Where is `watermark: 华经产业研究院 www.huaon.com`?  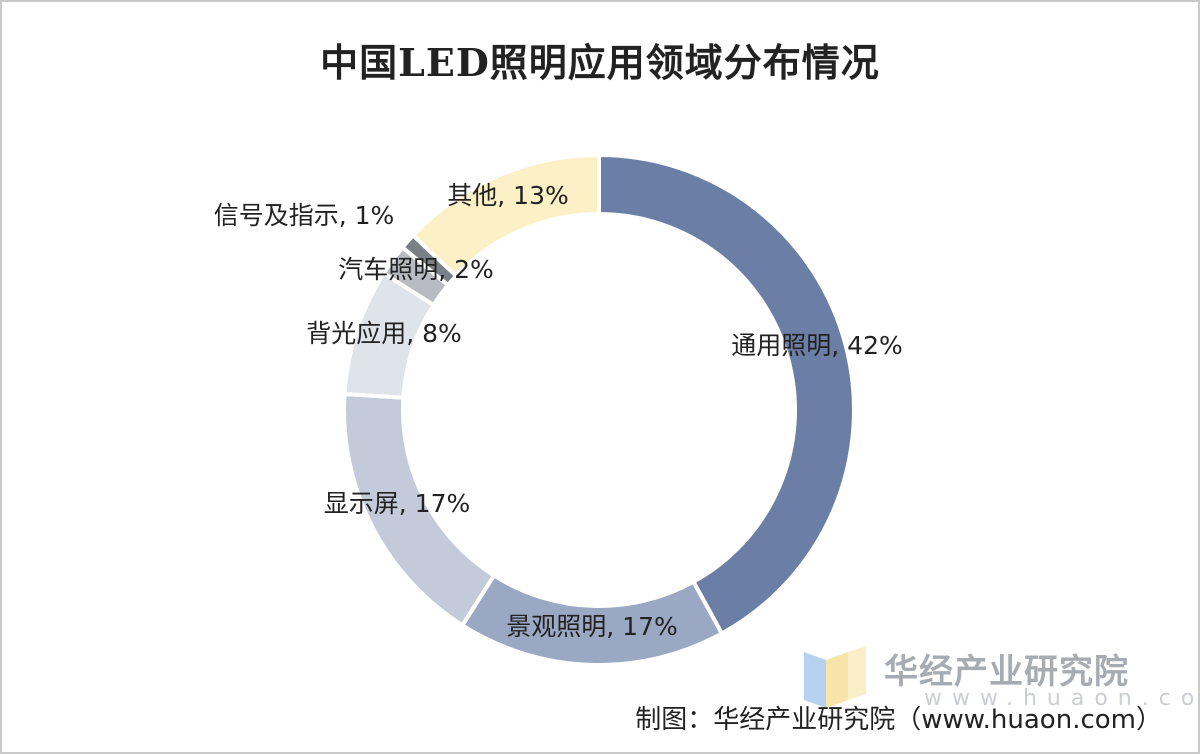 watermark: 华经产业研究院 www.huaon.com is located at coordinates (1001, 677).